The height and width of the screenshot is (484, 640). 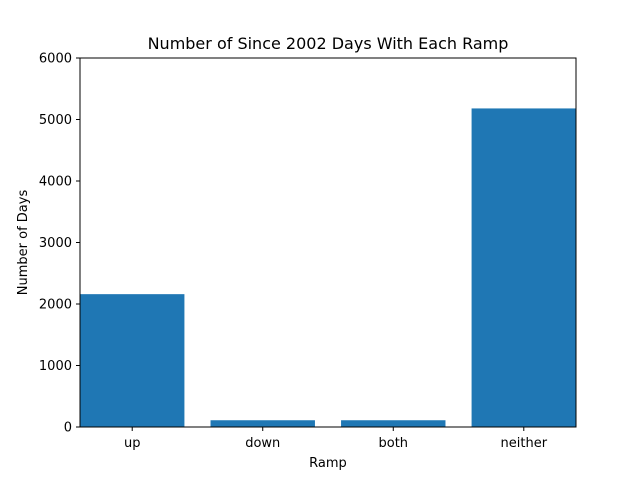 I want to click on x-tick-label: down, so click(x=262, y=443).